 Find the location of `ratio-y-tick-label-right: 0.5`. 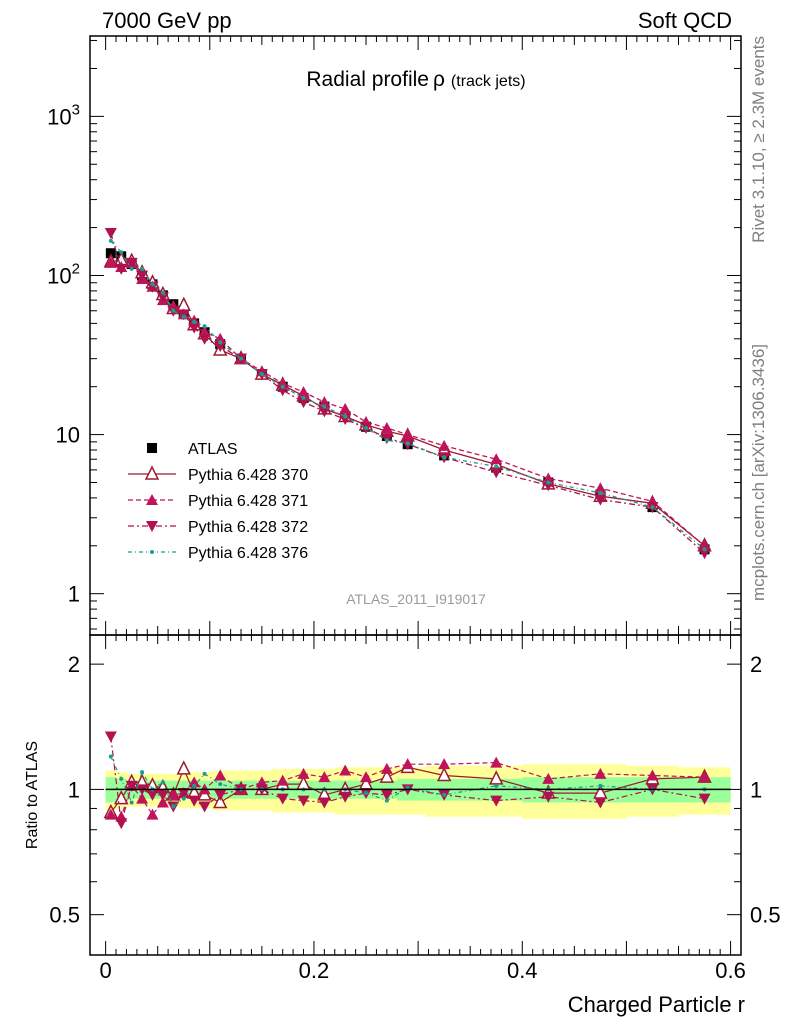

ratio-y-tick-label-right: 0.5 is located at coordinates (765, 915).